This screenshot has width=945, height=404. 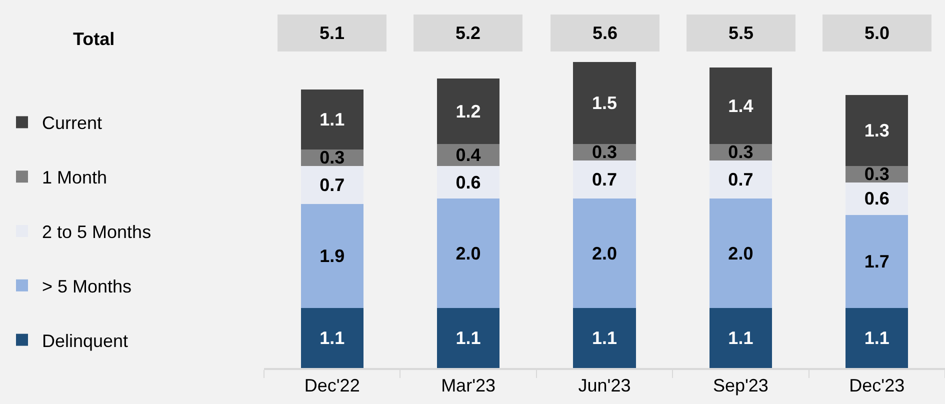 I want to click on data-label: 1.9, so click(x=332, y=256).